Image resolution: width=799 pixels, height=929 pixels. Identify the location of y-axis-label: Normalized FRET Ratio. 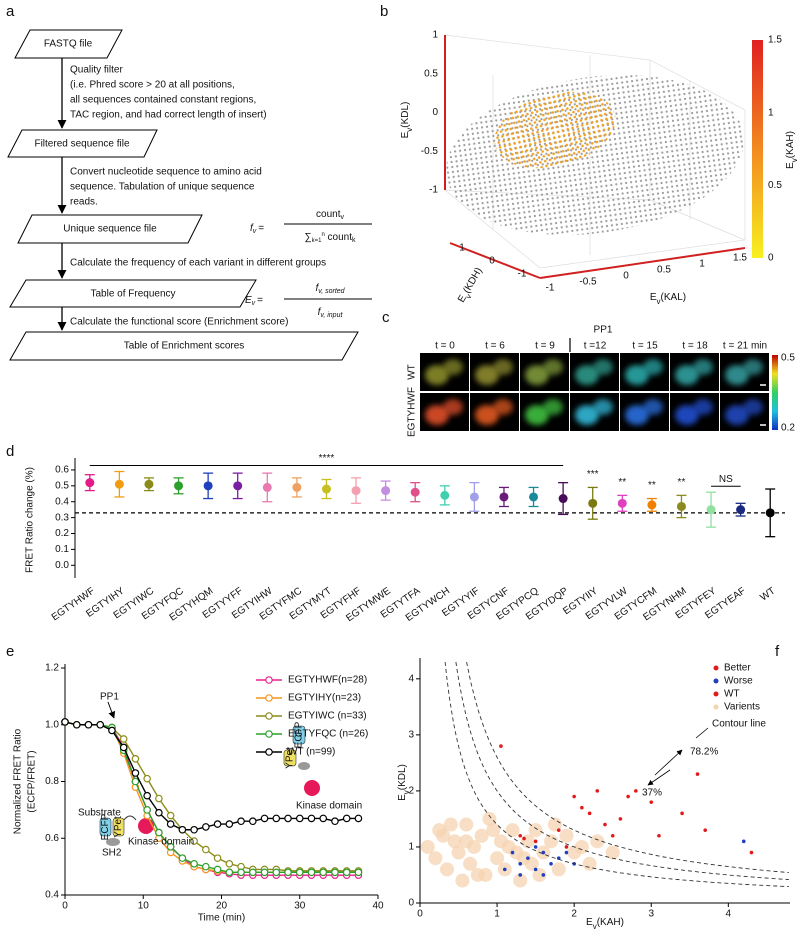
(18, 781).